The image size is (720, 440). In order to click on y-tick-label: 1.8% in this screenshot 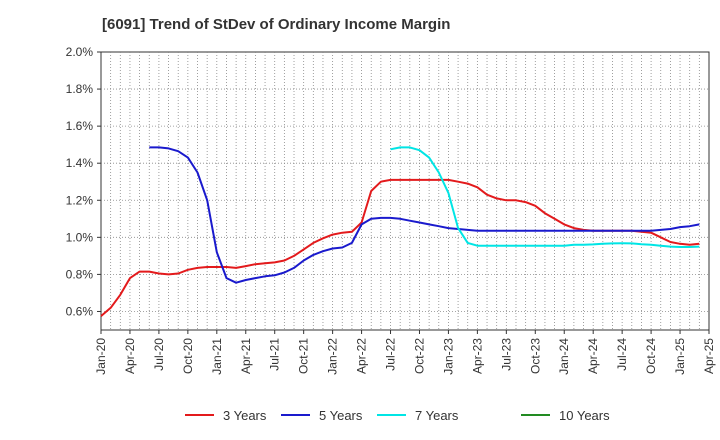, I will do `click(80, 89)`.